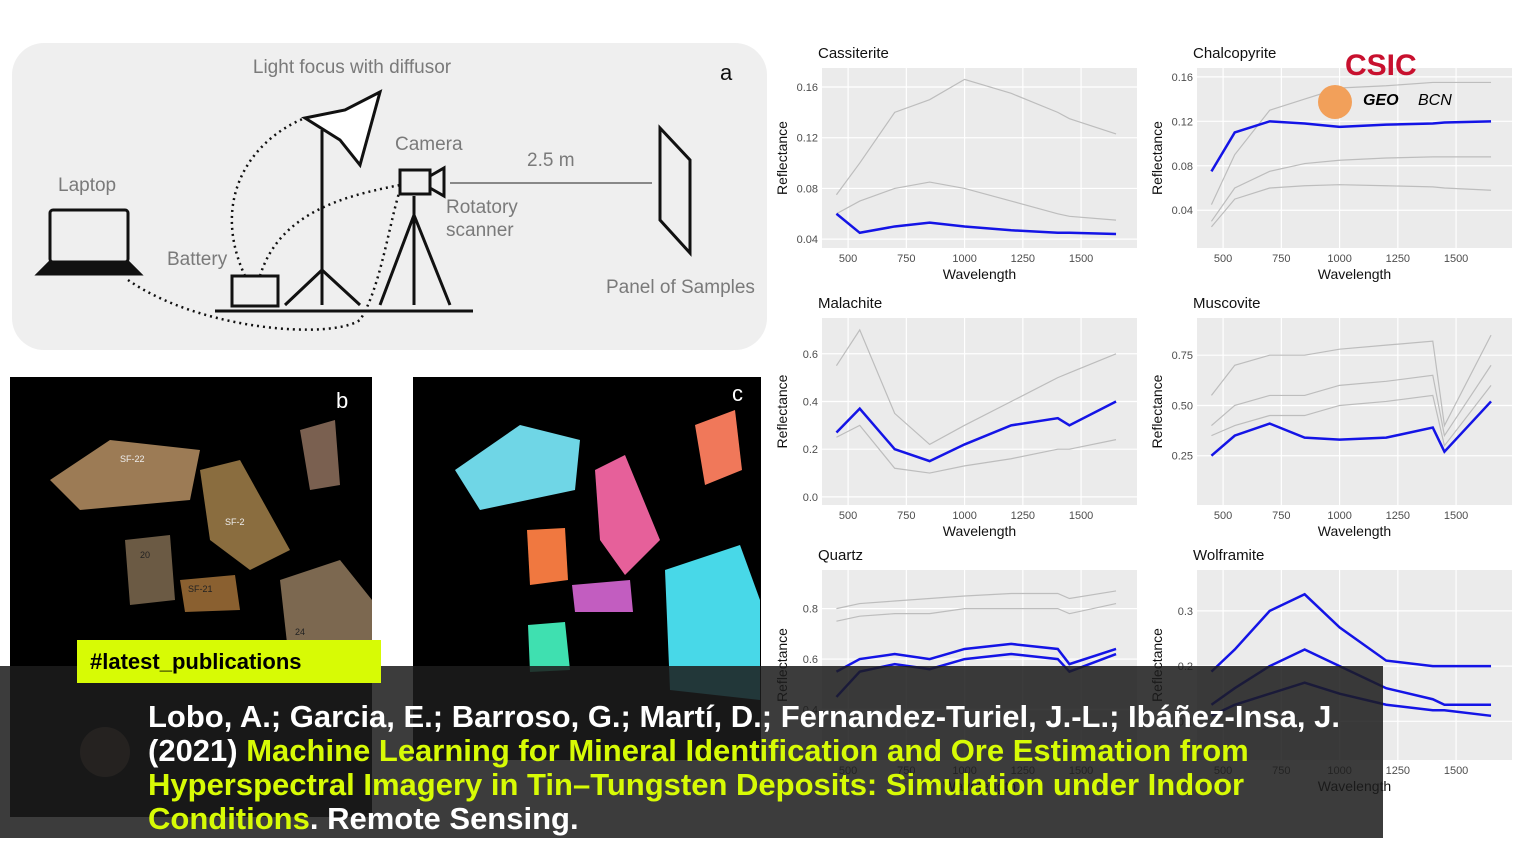 This screenshot has height=864, width=1536. What do you see at coordinates (429, 144) in the screenshot?
I see `label: Camera` at bounding box center [429, 144].